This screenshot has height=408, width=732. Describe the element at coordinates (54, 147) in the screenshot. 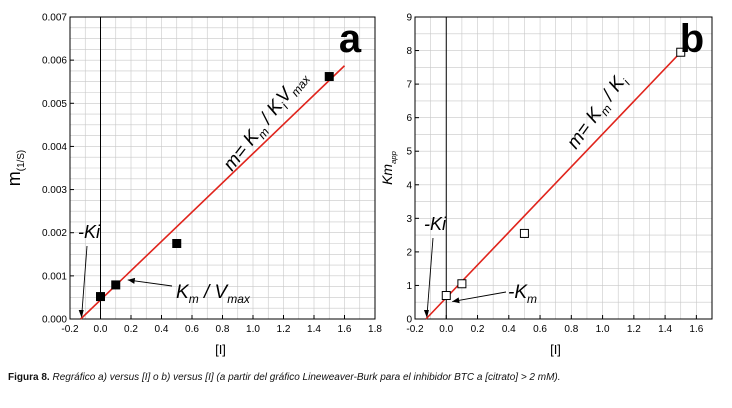

I see `y-tick-label: 0.004` at that location.